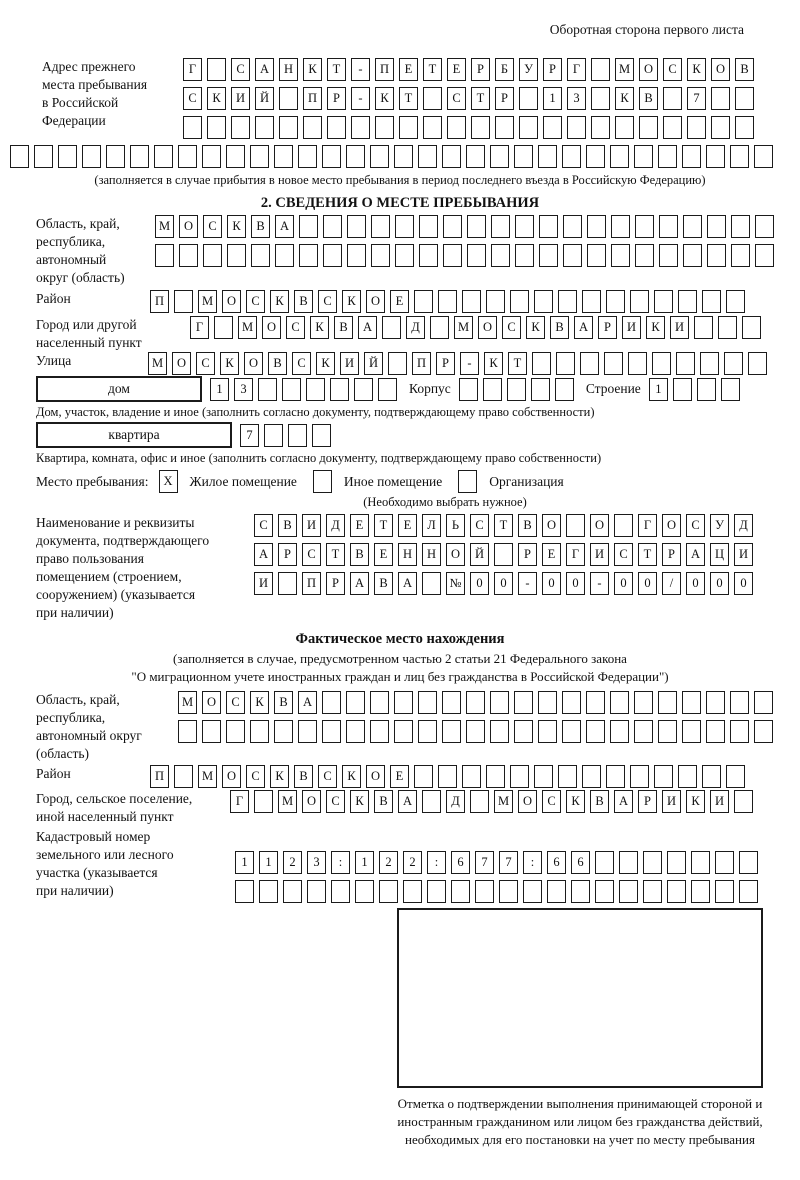  Describe the element at coordinates (647, 801) in the screenshot. I see `char-cell: Р` at that location.